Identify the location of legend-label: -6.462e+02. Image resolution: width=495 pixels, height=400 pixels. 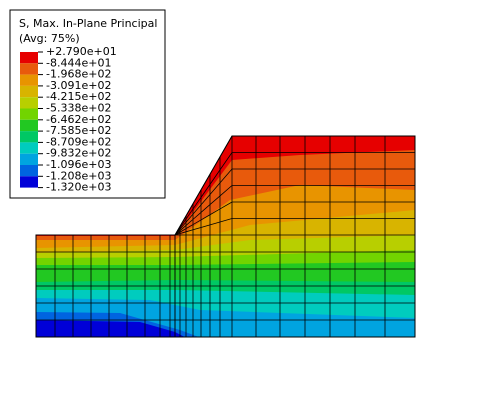
(78, 119).